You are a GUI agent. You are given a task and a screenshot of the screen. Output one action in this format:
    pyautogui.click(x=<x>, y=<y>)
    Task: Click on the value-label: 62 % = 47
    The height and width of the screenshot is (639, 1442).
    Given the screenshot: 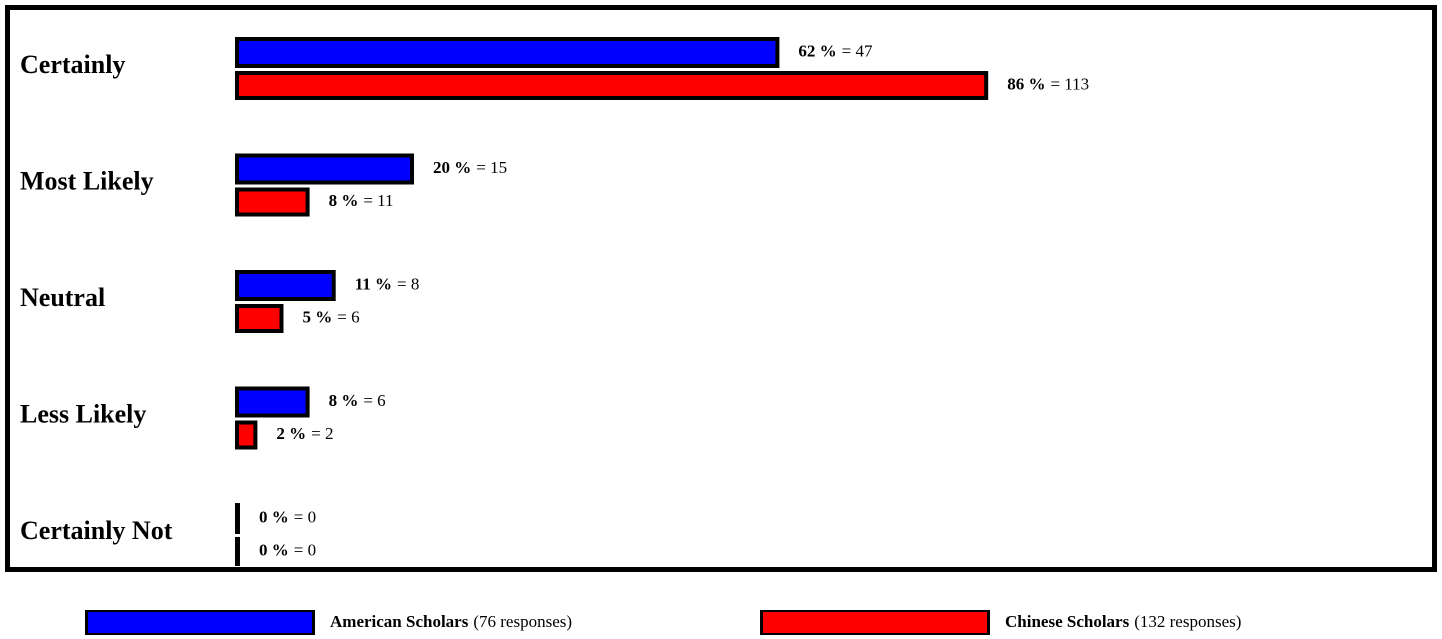 What is the action you would take?
    pyautogui.click(x=835, y=50)
    